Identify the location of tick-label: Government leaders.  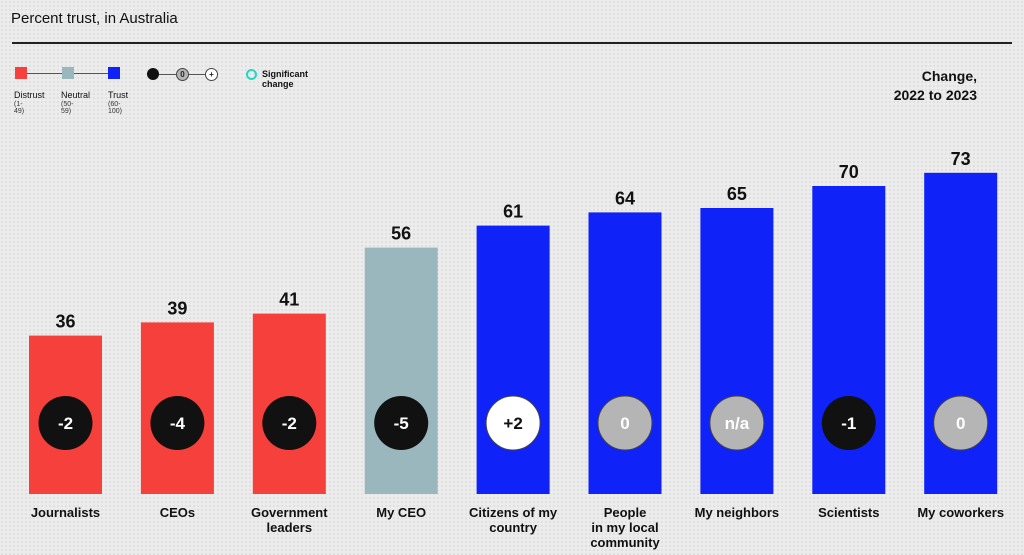
(289, 520).